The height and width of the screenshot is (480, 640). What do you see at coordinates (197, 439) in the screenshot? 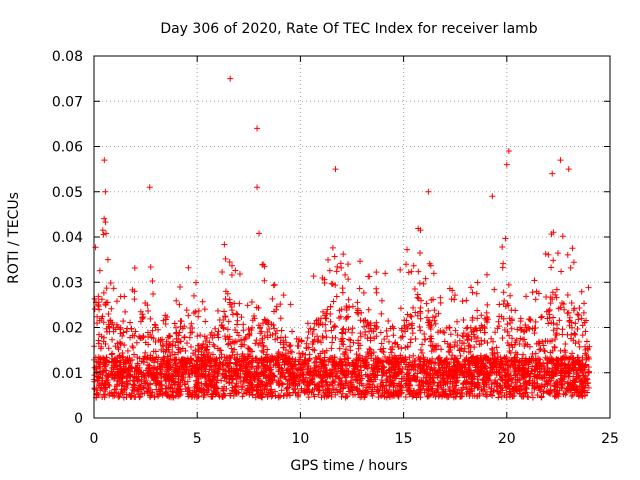
I see `x-tick-label: 5` at bounding box center [197, 439].